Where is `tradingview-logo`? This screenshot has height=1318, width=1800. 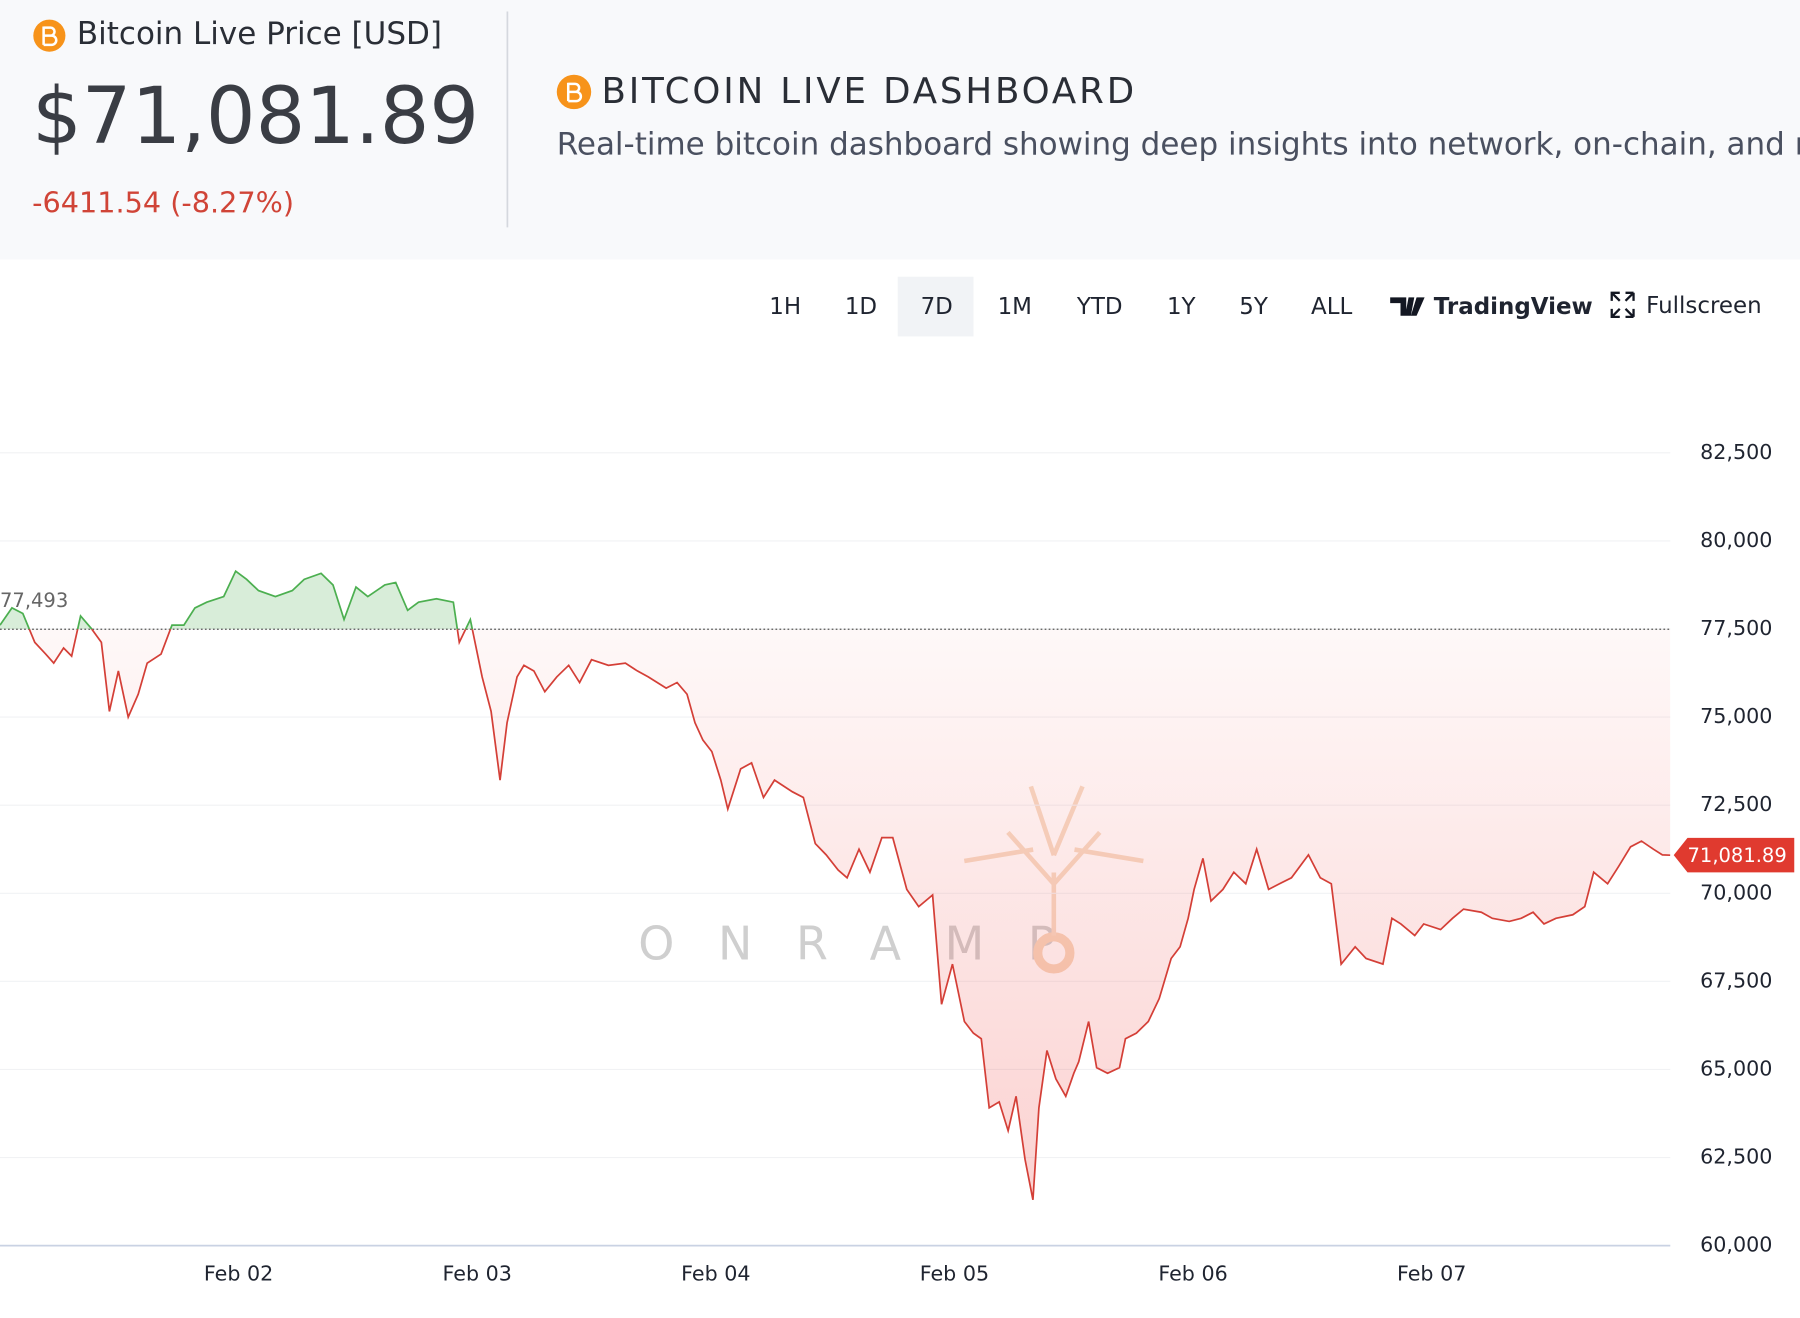 tradingview-logo is located at coordinates (1407, 306).